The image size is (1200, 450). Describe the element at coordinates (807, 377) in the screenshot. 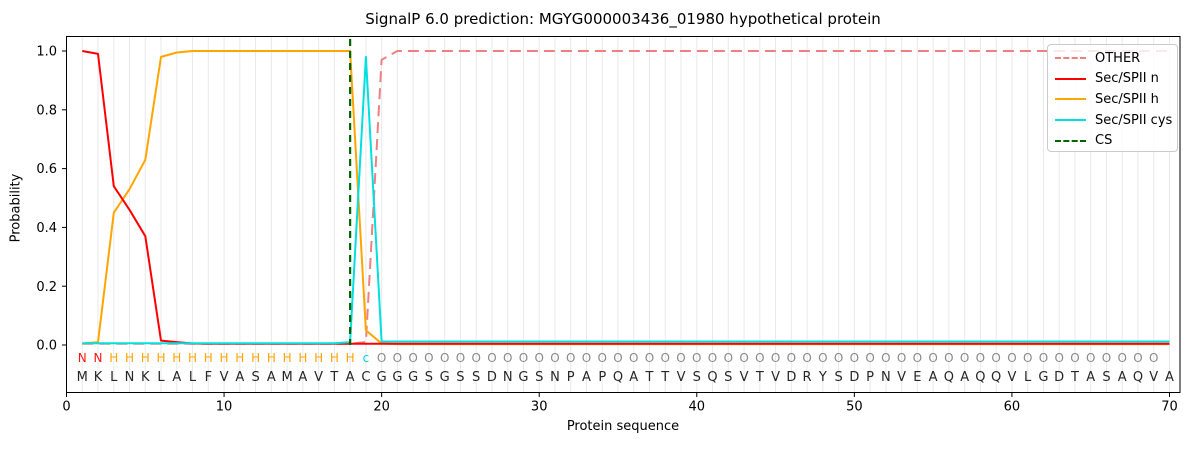

I see `svg-text: R` at that location.